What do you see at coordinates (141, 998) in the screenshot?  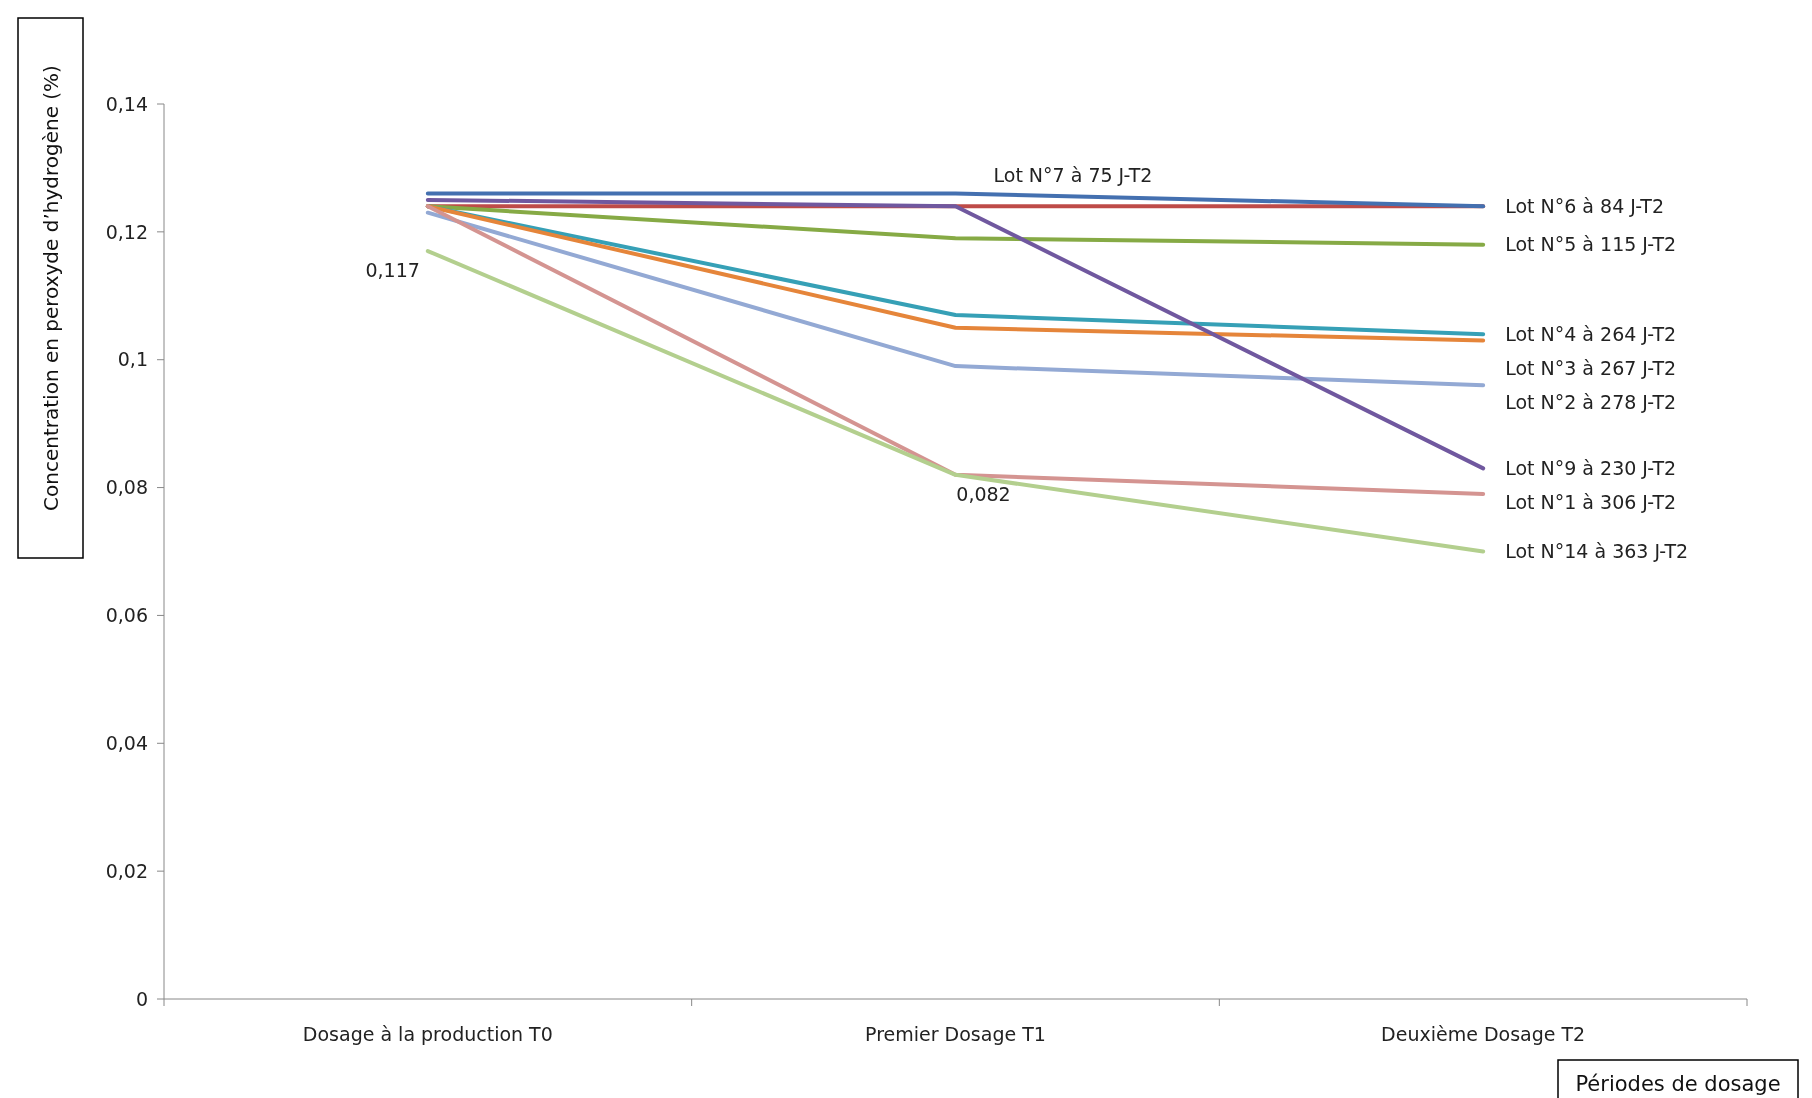 I see `y-tick-label: 0` at bounding box center [141, 998].